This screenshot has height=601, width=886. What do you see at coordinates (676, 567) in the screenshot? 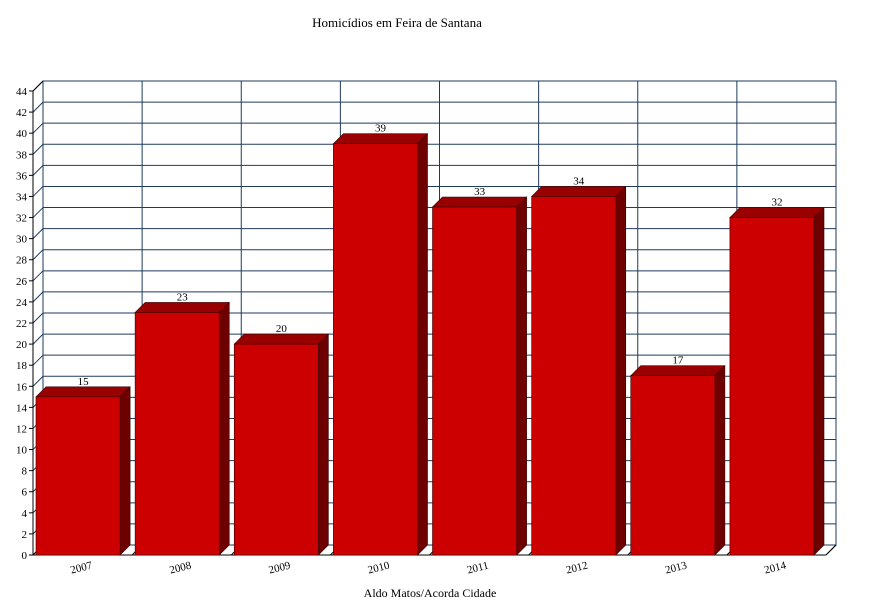
I see `x-tick-label: 2013` at bounding box center [676, 567].